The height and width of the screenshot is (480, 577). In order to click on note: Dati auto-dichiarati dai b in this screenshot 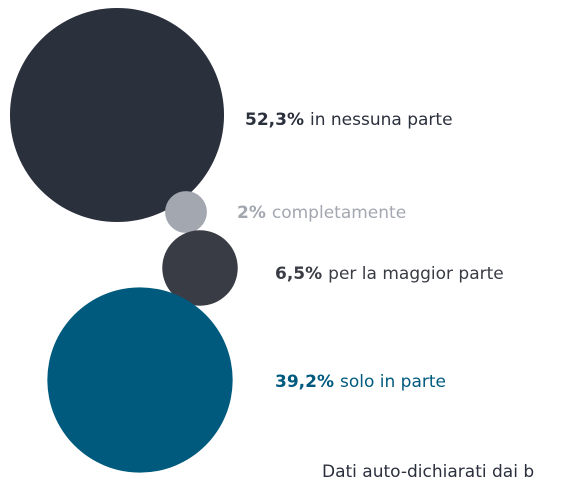, I will do `click(428, 471)`.